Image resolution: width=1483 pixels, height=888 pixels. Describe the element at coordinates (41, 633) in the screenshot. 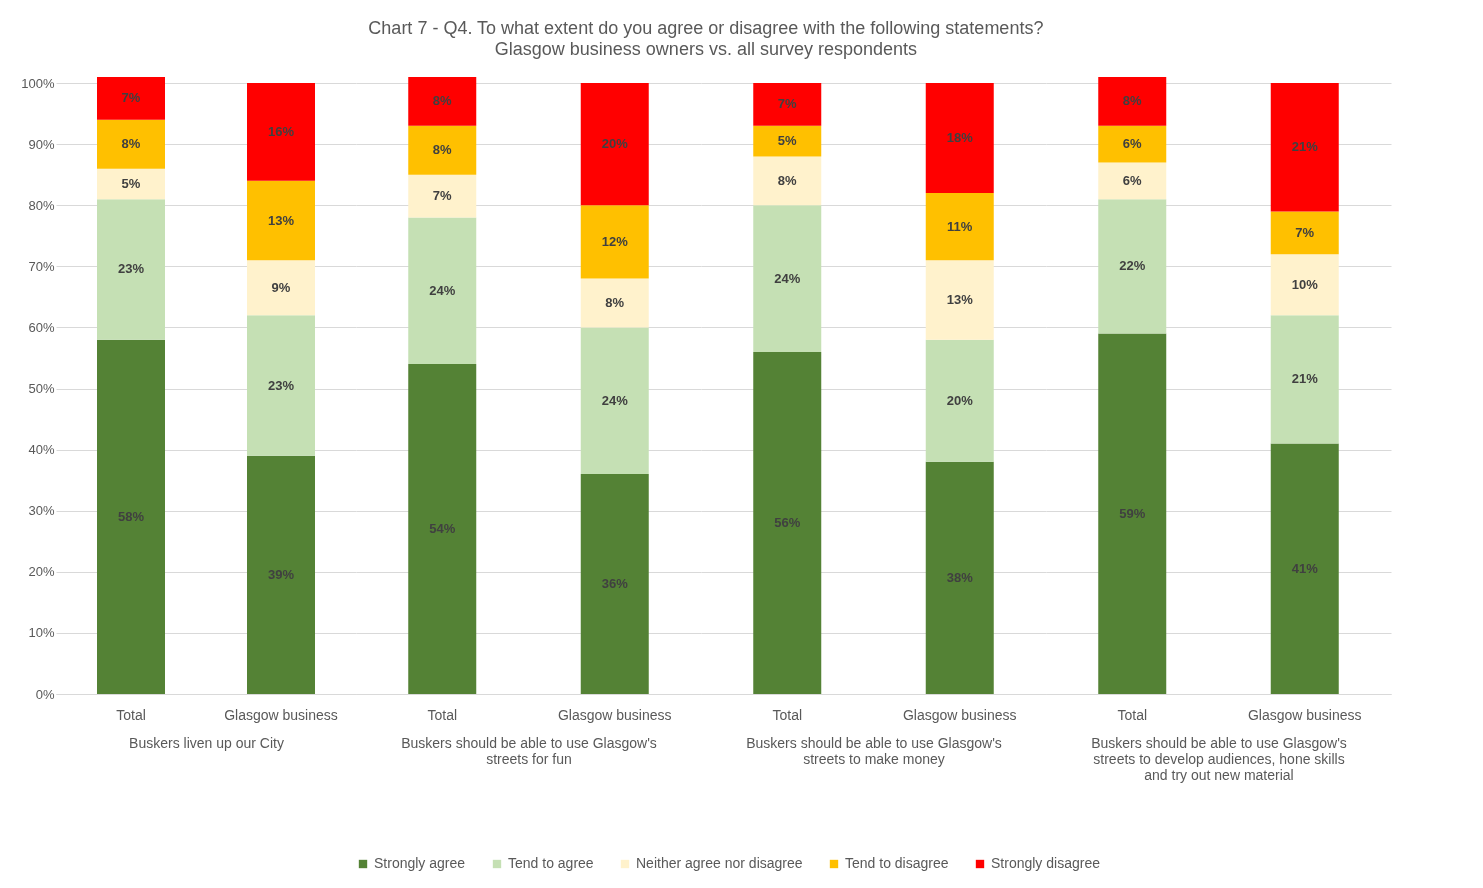

I see `y-tick-label: 10%` at that location.